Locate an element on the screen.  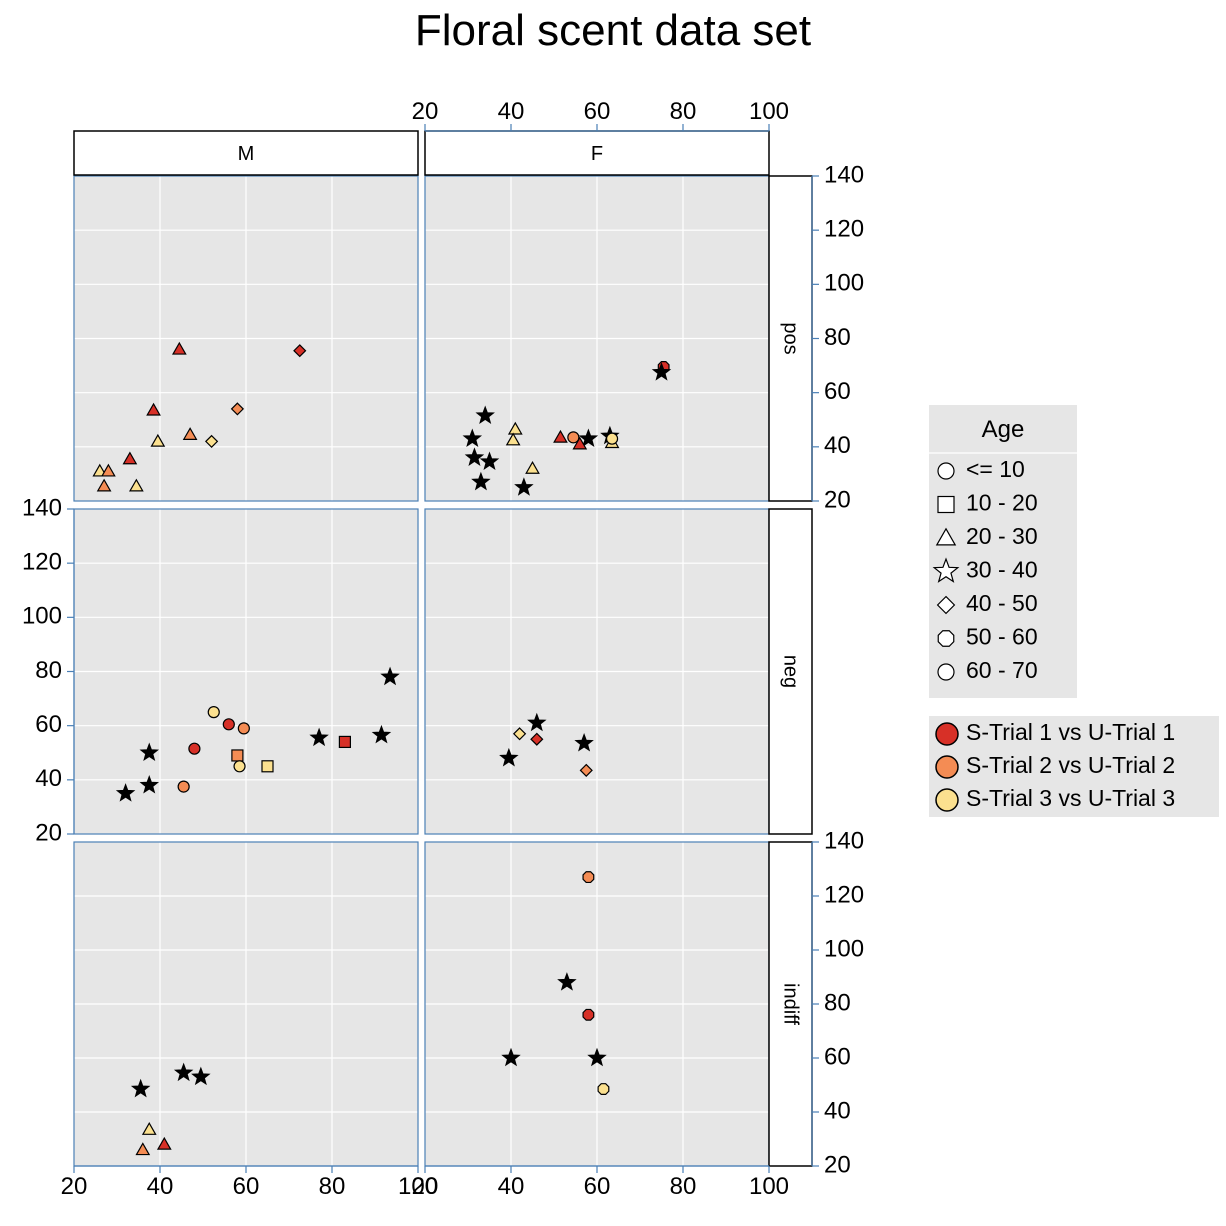
shape-legend-label: 50 - 60 is located at coordinates (1002, 637).